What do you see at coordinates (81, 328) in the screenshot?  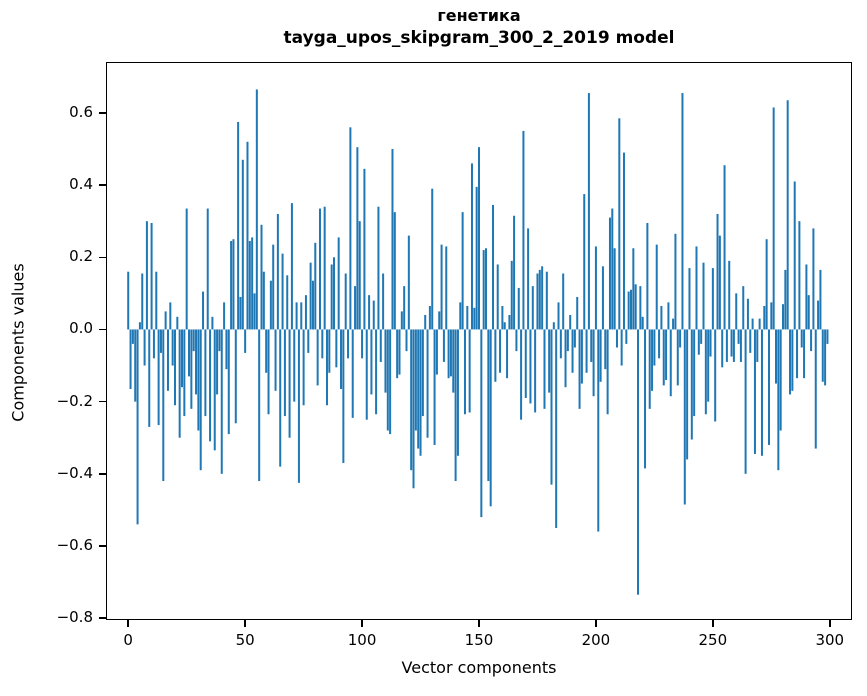 I see `y-tick-label: 0.0` at bounding box center [81, 328].